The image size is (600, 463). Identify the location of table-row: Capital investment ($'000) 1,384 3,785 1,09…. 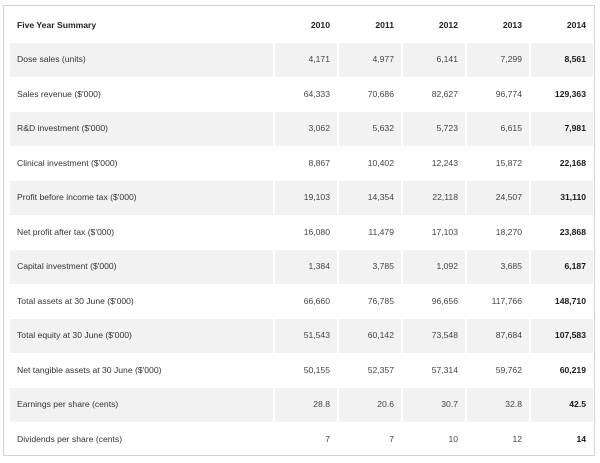
(301, 266).